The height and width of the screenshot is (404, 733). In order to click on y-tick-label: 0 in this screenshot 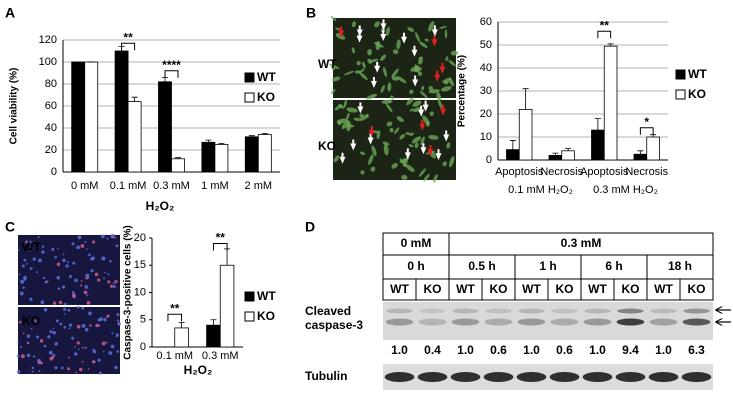, I will do `click(143, 347)`.